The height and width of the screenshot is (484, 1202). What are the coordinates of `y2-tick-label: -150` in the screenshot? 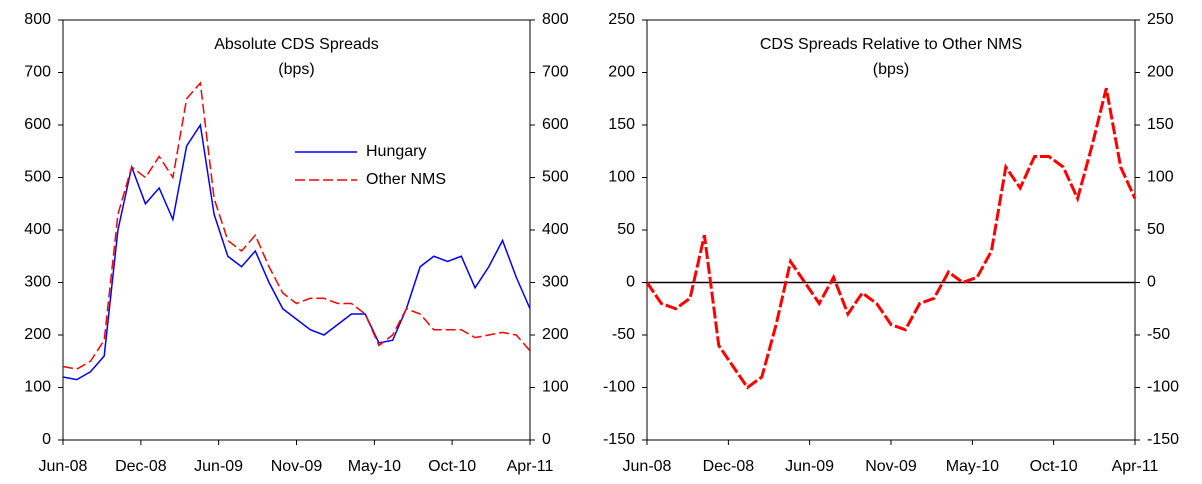 It's located at (1163, 439).